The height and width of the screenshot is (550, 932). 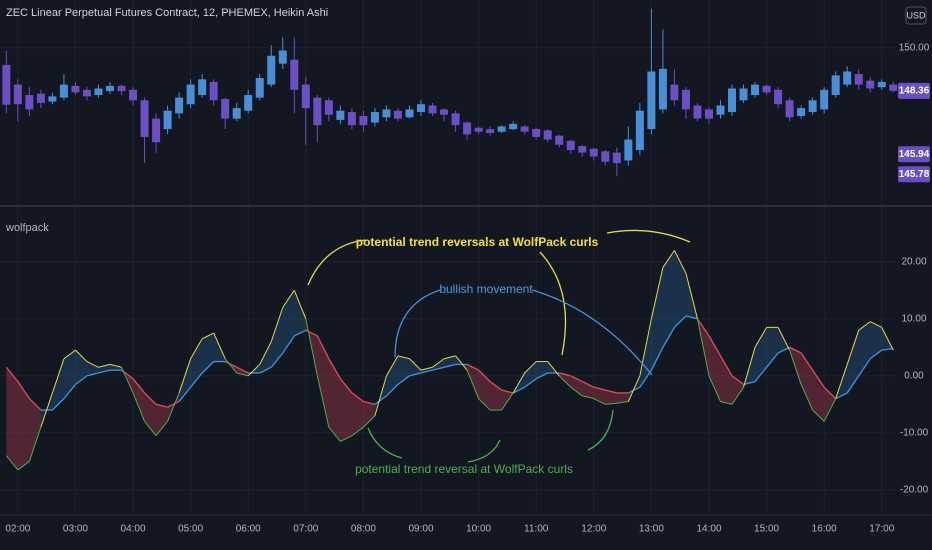 What do you see at coordinates (913, 261) in the screenshot?
I see `y-tick-label: 20.00` at bounding box center [913, 261].